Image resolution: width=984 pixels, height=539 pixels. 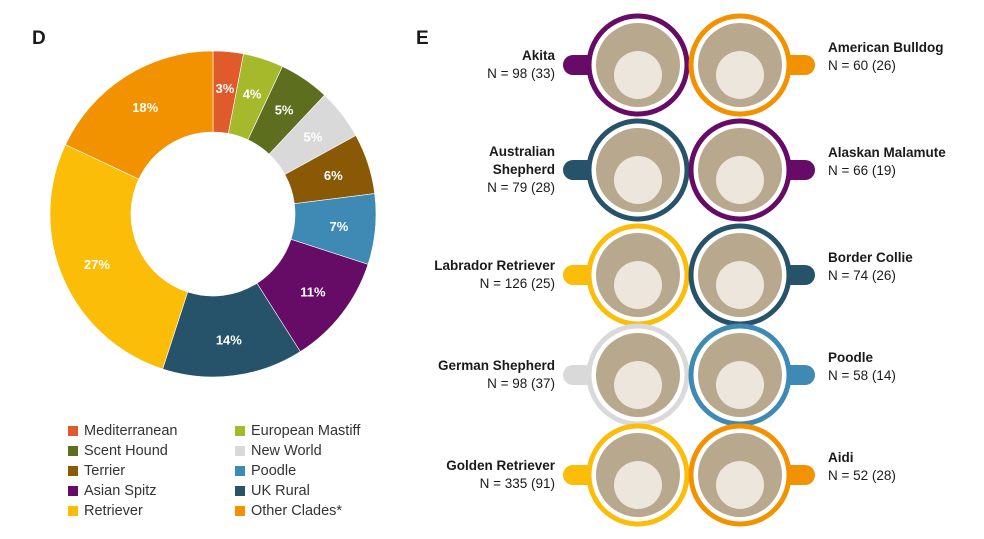 What do you see at coordinates (297, 510) in the screenshot?
I see `legend-label: Other Clades*` at bounding box center [297, 510].